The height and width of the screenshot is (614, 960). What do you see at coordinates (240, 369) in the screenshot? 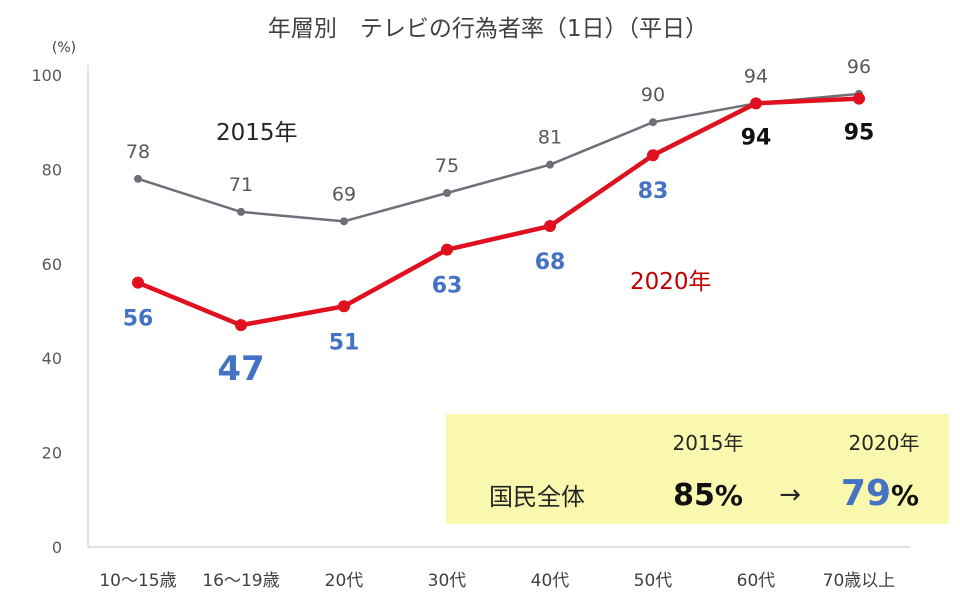
I see `data-label-2020: 47` at bounding box center [240, 369].